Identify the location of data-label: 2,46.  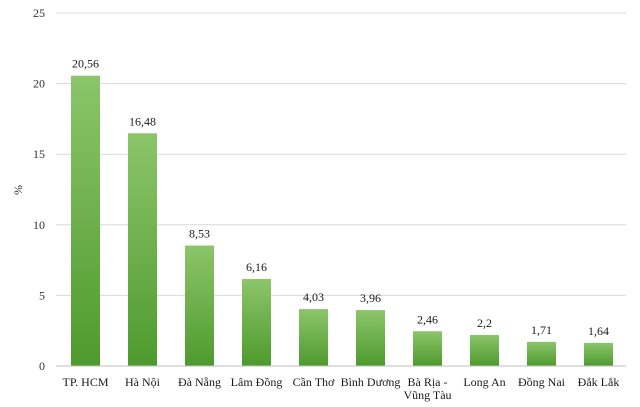
(427, 319).